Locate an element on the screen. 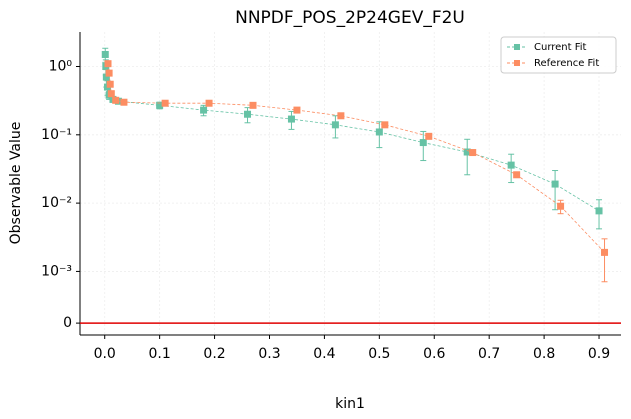 The image size is (631, 419). y-tick-label: 10⁻² is located at coordinates (56, 203).